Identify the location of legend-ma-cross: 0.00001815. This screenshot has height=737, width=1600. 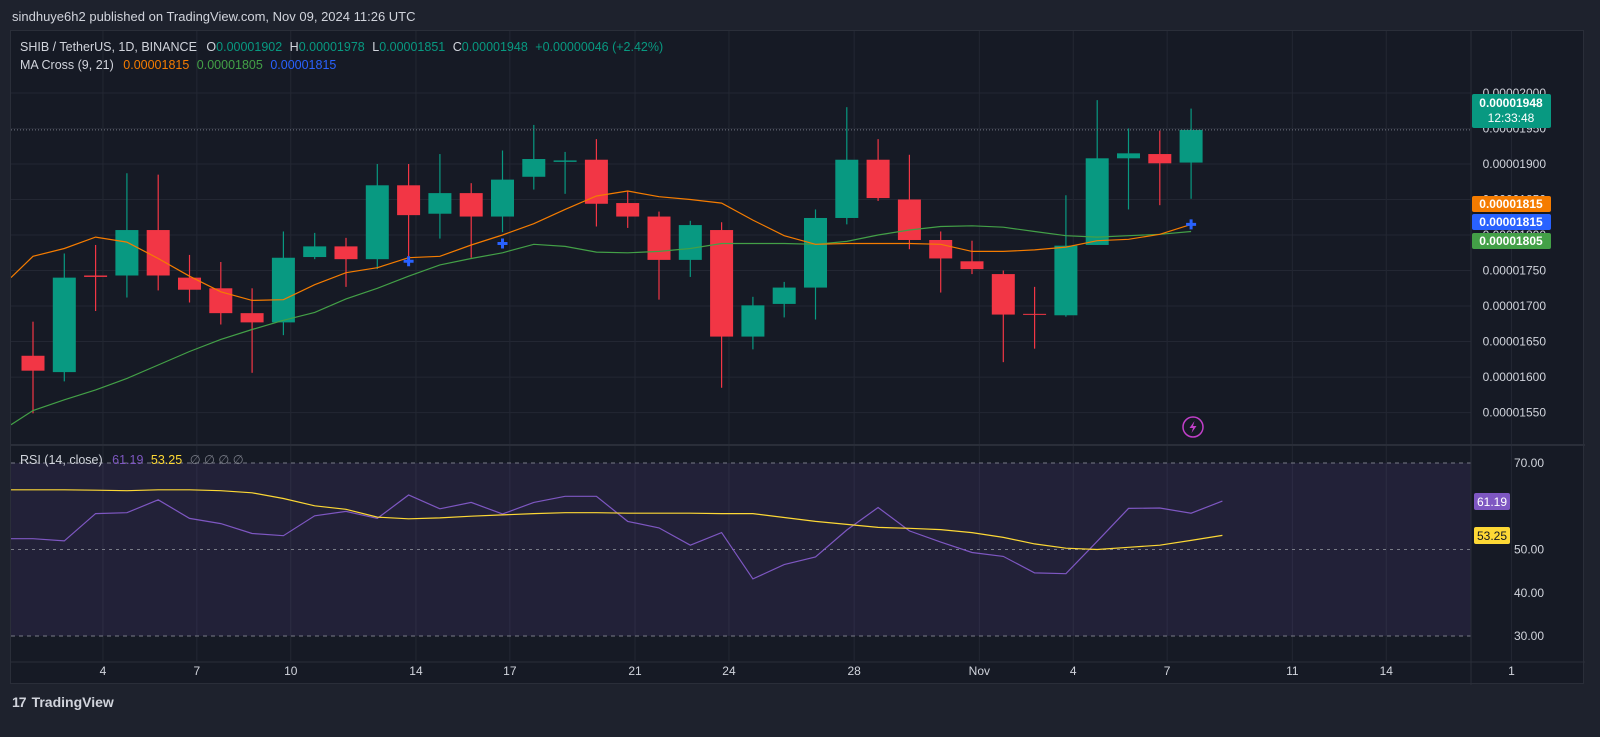
(303, 65).